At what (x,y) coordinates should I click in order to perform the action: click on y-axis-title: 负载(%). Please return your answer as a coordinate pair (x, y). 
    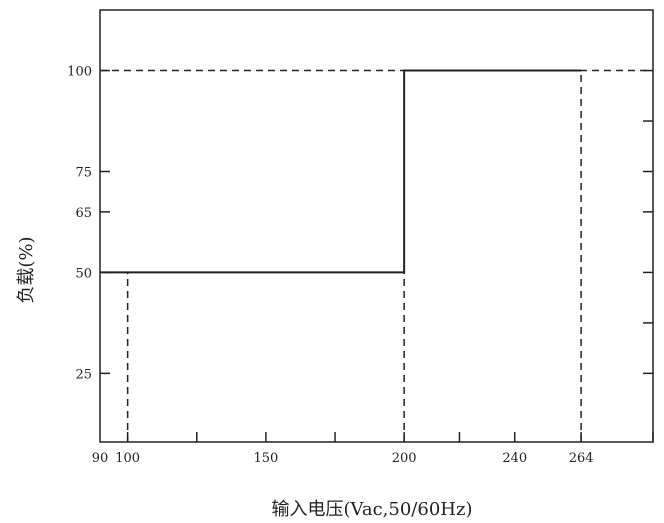
    Looking at the image, I should click on (26, 269).